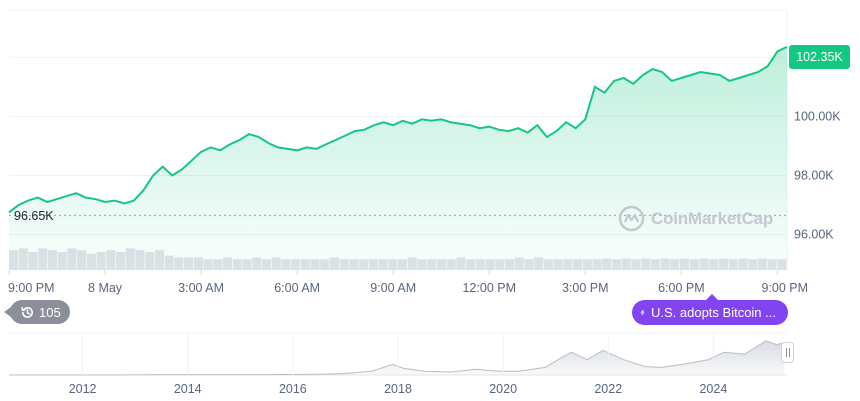  I want to click on navigator-year-label: 2016, so click(293, 389).